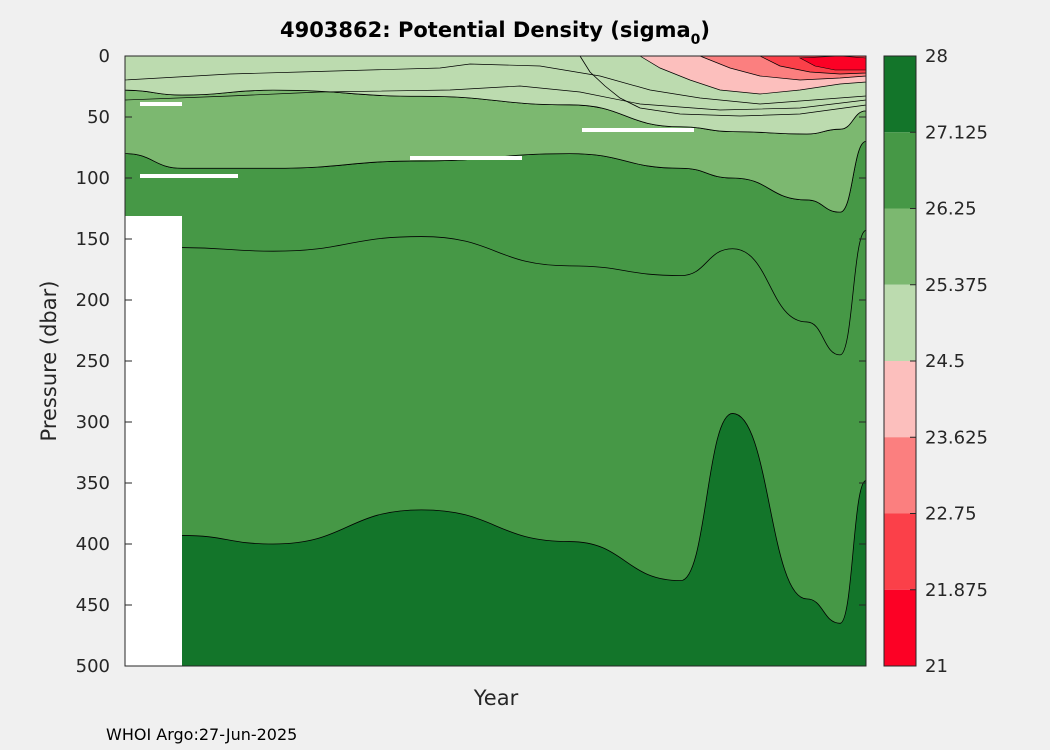 The image size is (1050, 750). What do you see at coordinates (93, 483) in the screenshot?
I see `y-tick-label: 350` at bounding box center [93, 483].